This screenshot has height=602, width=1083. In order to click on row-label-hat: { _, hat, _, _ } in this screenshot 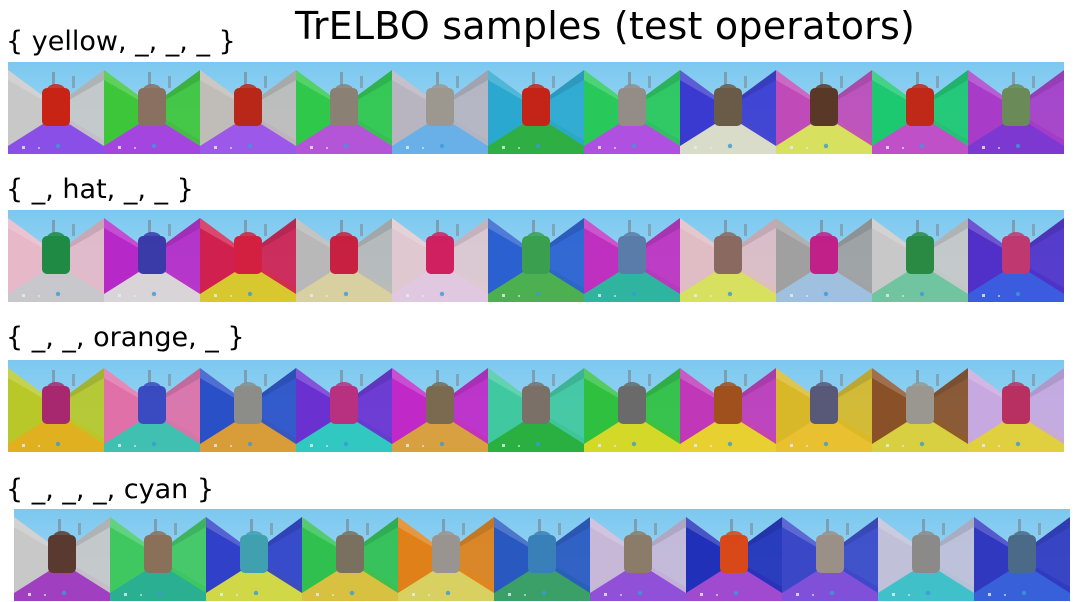, I will do `click(100, 189)`.